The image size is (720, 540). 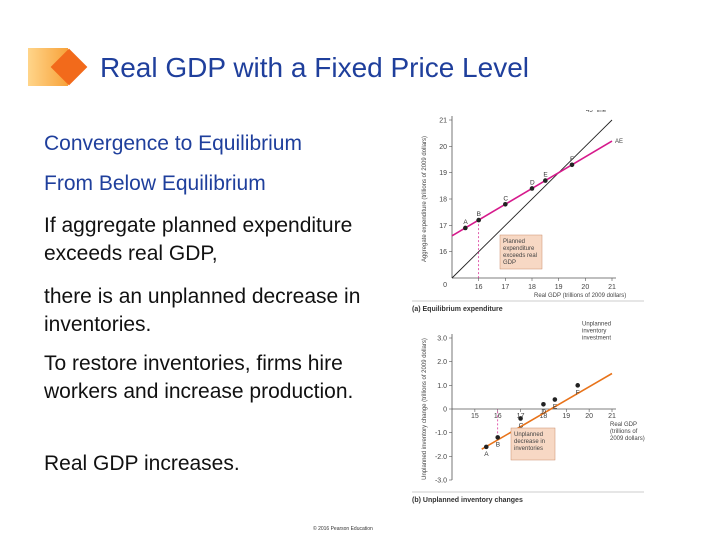 What do you see at coordinates (443, 147) in the screenshot?
I see `y-tick-label: 20` at bounding box center [443, 147].